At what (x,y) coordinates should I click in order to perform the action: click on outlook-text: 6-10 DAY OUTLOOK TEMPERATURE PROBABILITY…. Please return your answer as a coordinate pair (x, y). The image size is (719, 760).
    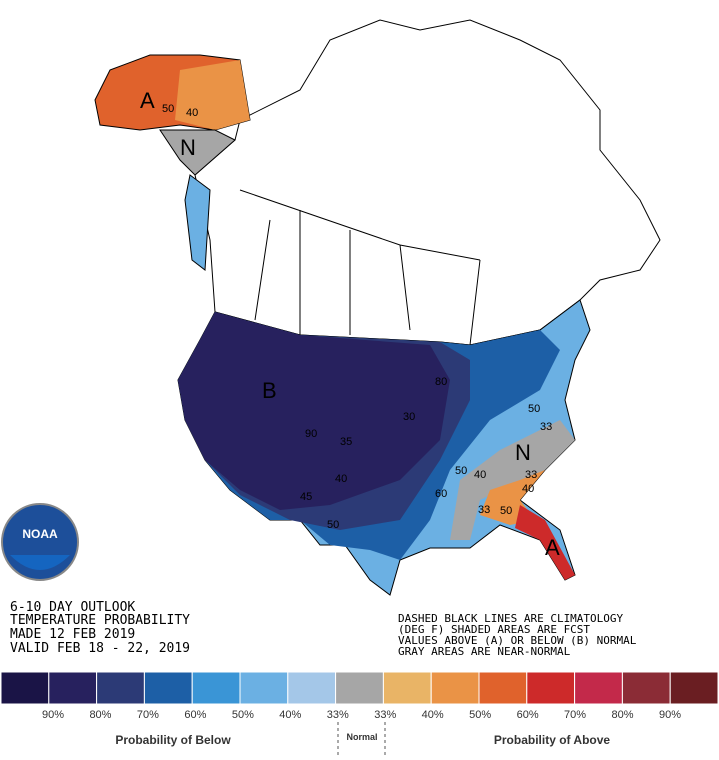
    Looking at the image, I should click on (100, 628).